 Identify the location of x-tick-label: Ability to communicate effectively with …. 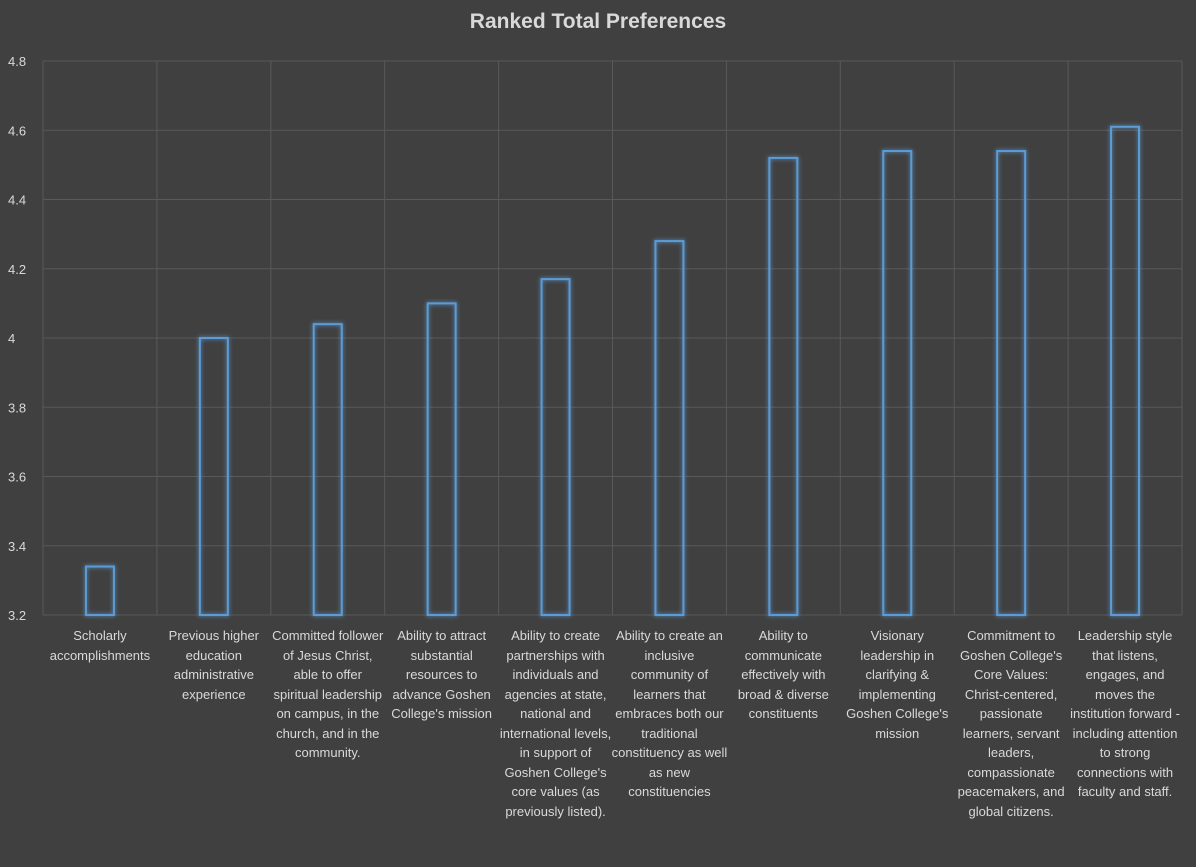
(783, 674).